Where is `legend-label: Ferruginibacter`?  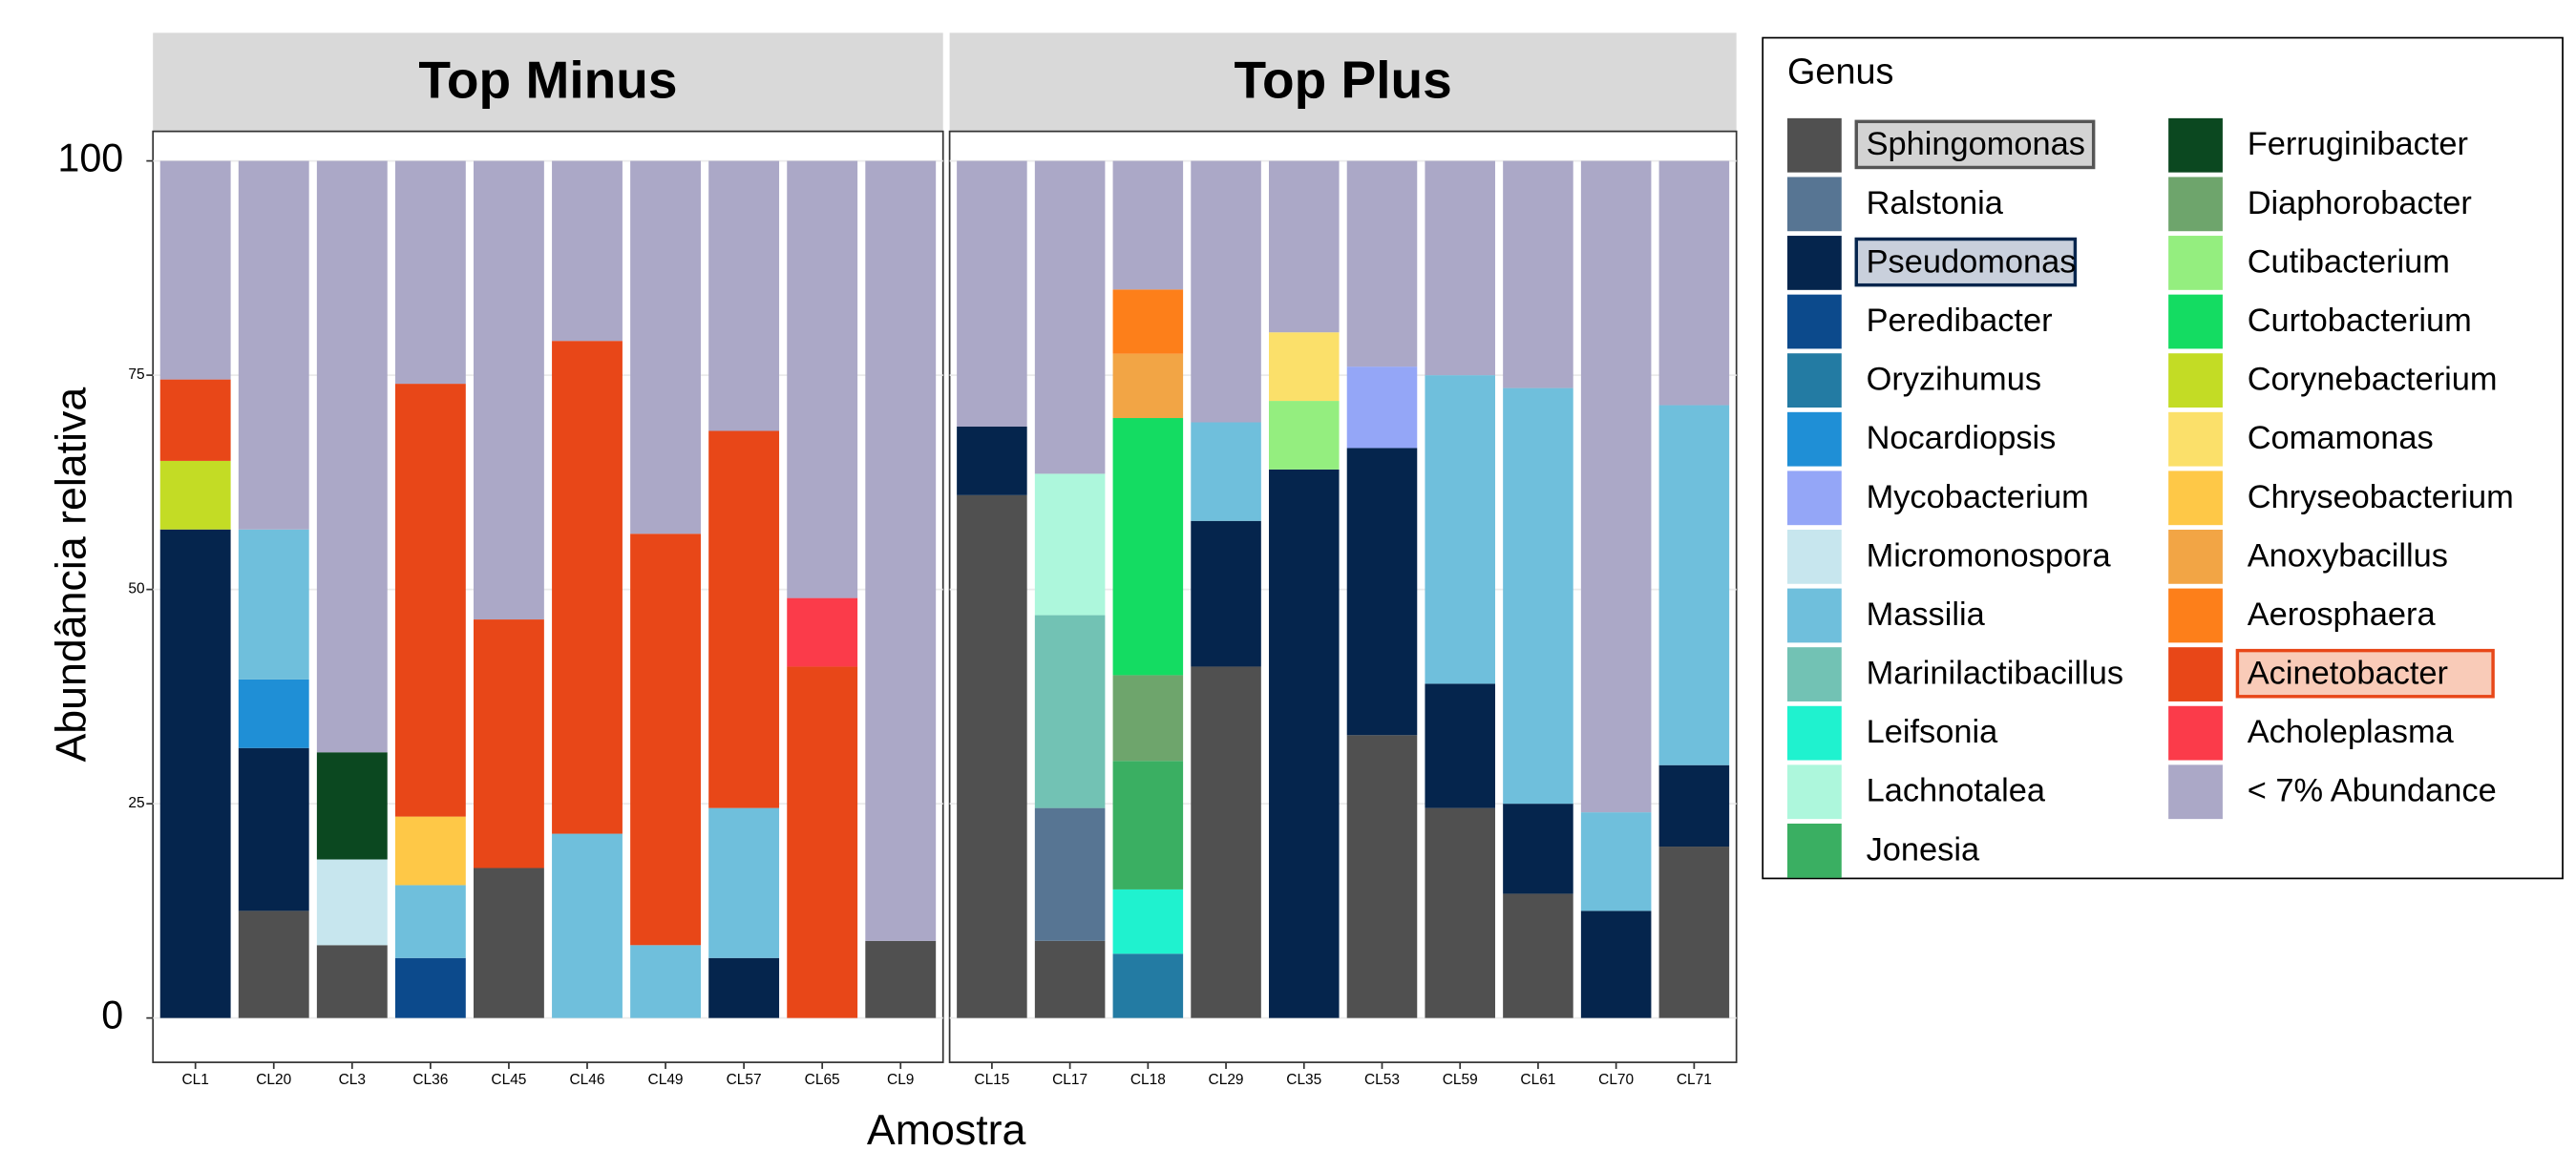
legend-label: Ferruginibacter is located at coordinates (2358, 144).